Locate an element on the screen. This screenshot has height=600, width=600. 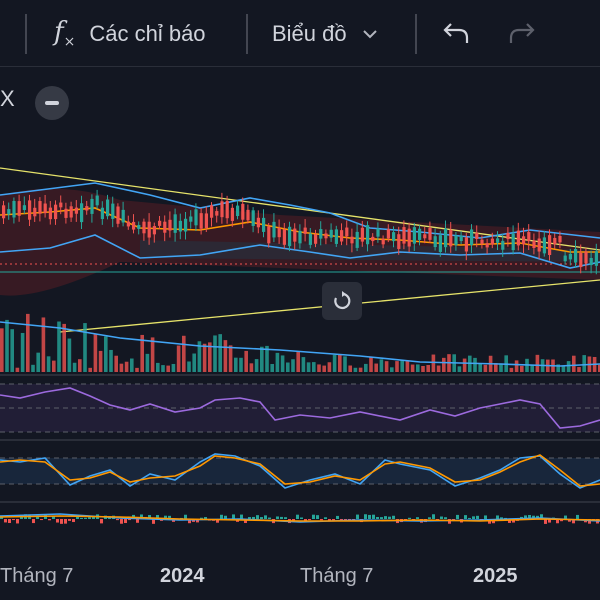
bollinger-upper is located at coordinates (300, 210).